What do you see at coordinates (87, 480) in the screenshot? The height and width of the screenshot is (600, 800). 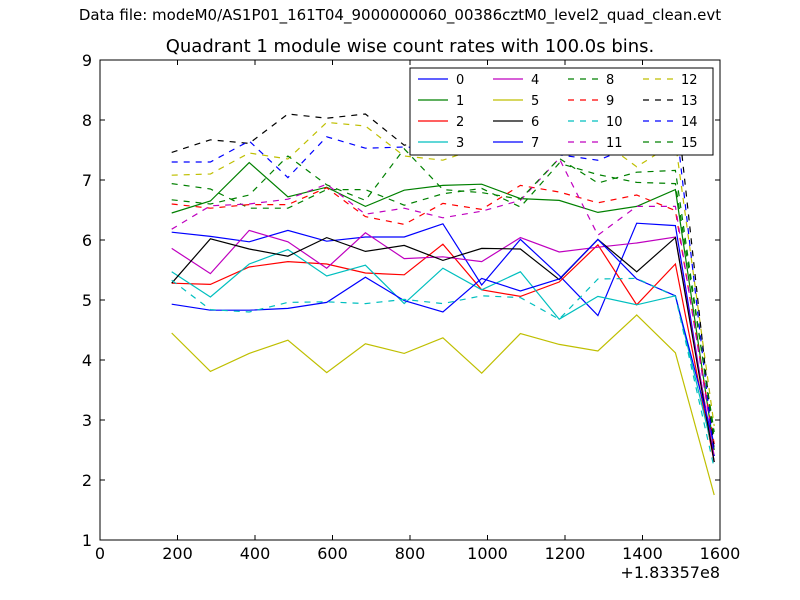 I see `y-tick-label: 2` at bounding box center [87, 480].